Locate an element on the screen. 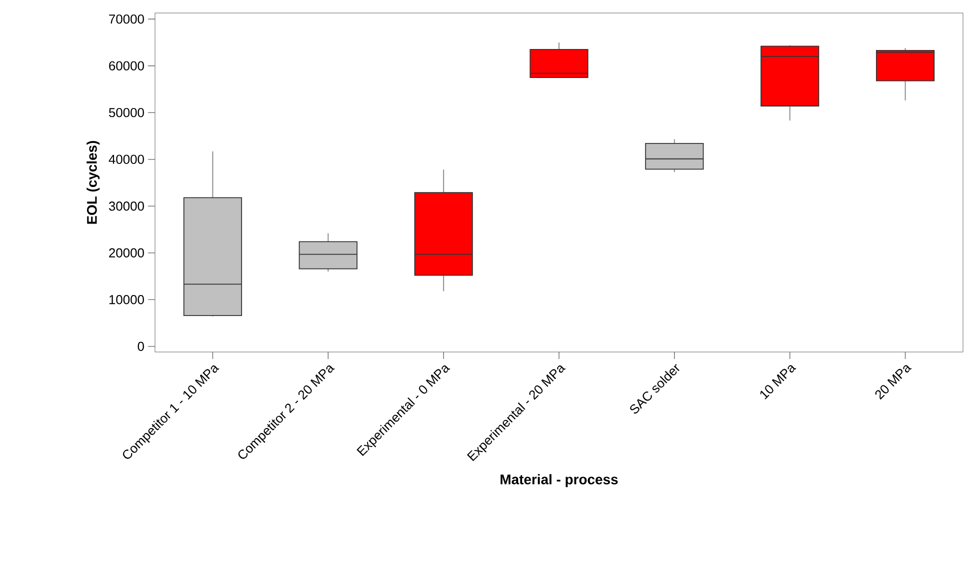  x-axis-title: Material - process is located at coordinates (559, 481).